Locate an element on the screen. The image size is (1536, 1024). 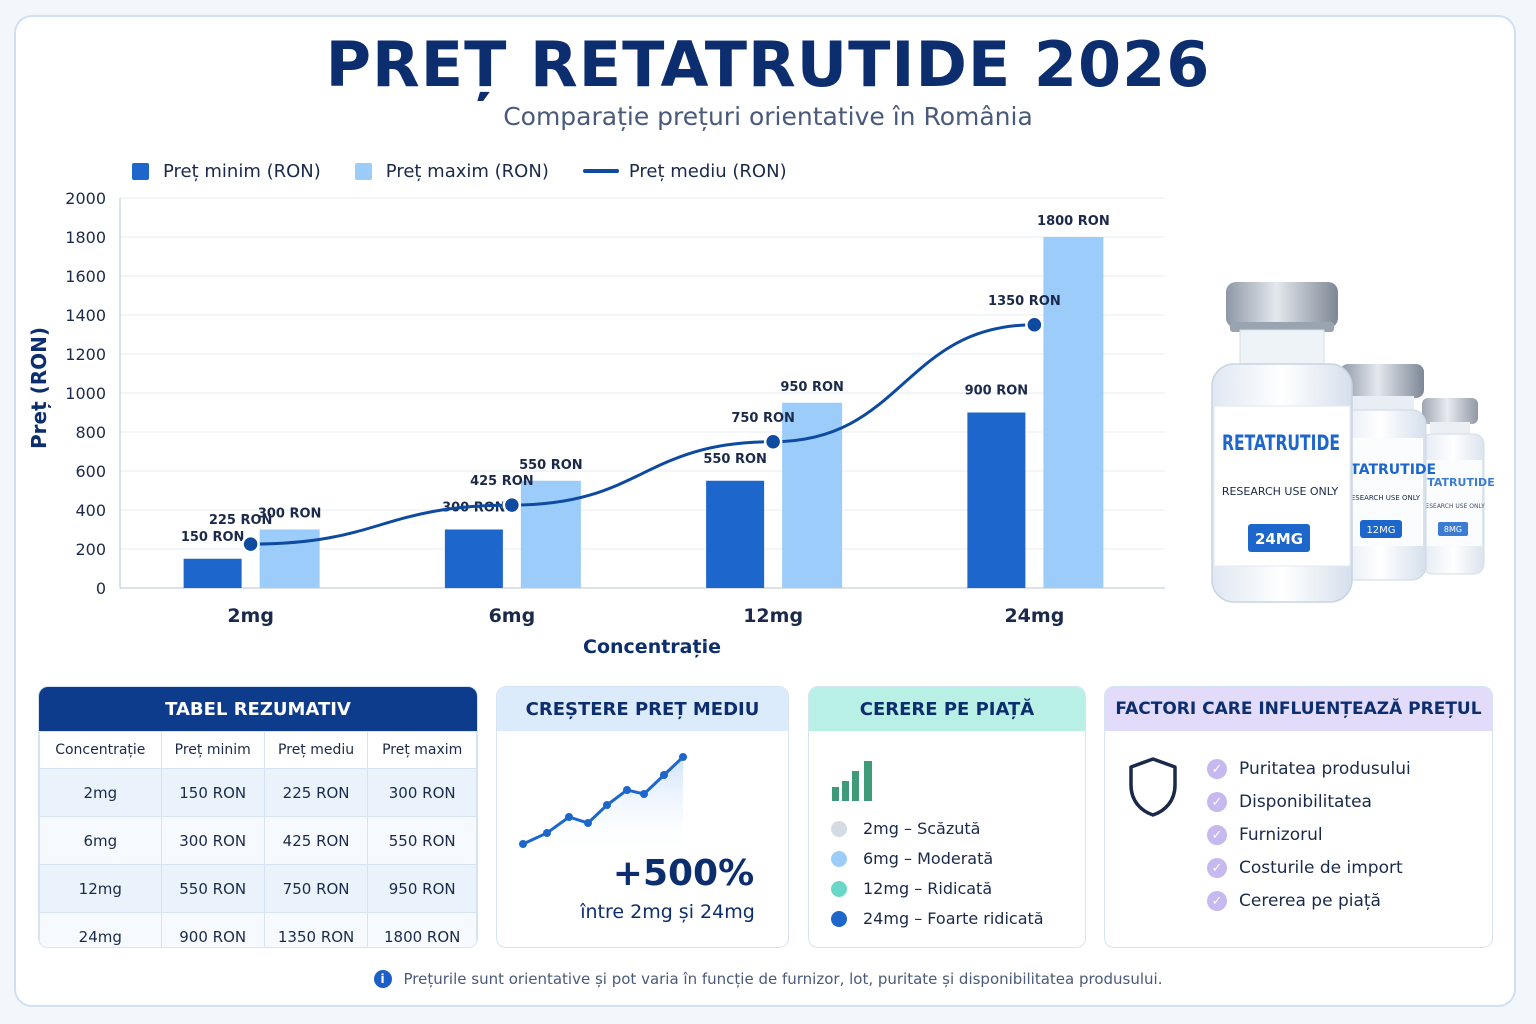
table-row: 24mg 900 RON 1350 RON 1800 RON is located at coordinates (258, 929).